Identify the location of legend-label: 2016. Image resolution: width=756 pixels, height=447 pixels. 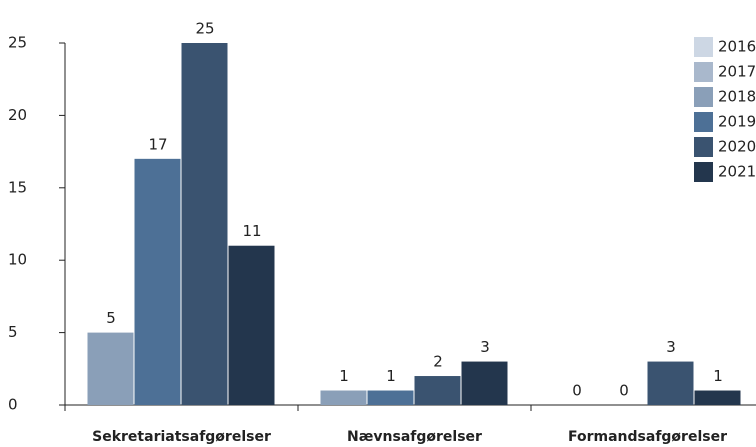
(737, 47).